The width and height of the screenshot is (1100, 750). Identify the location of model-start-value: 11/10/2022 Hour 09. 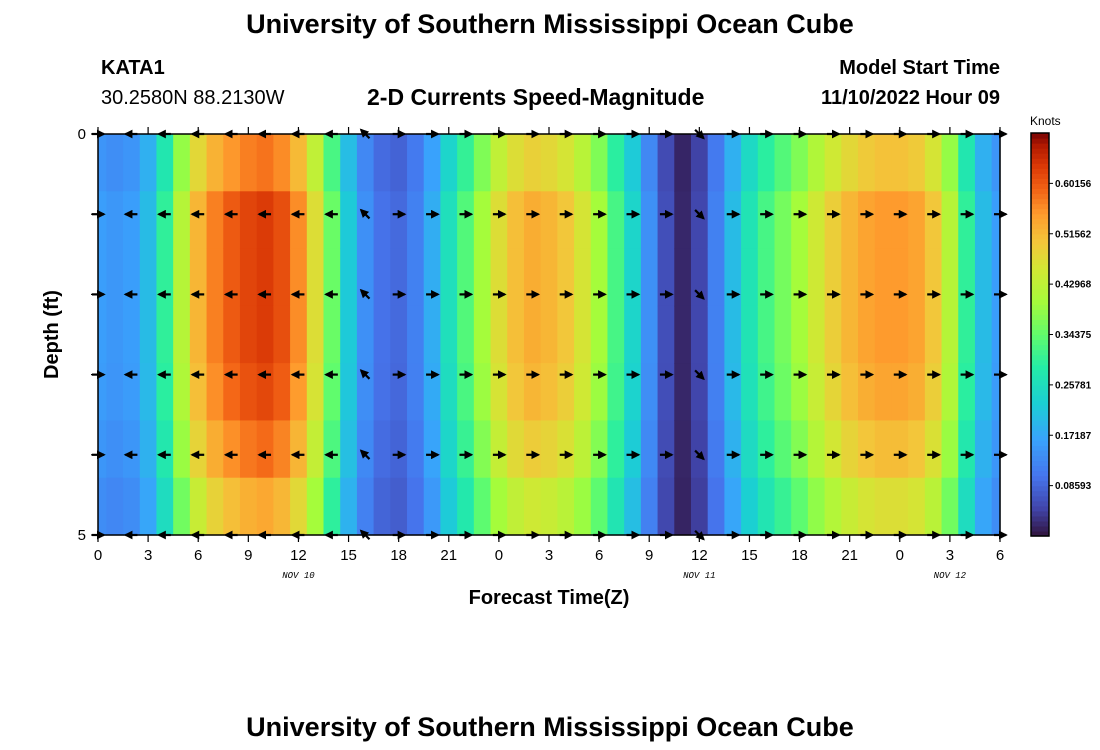
(910, 98).